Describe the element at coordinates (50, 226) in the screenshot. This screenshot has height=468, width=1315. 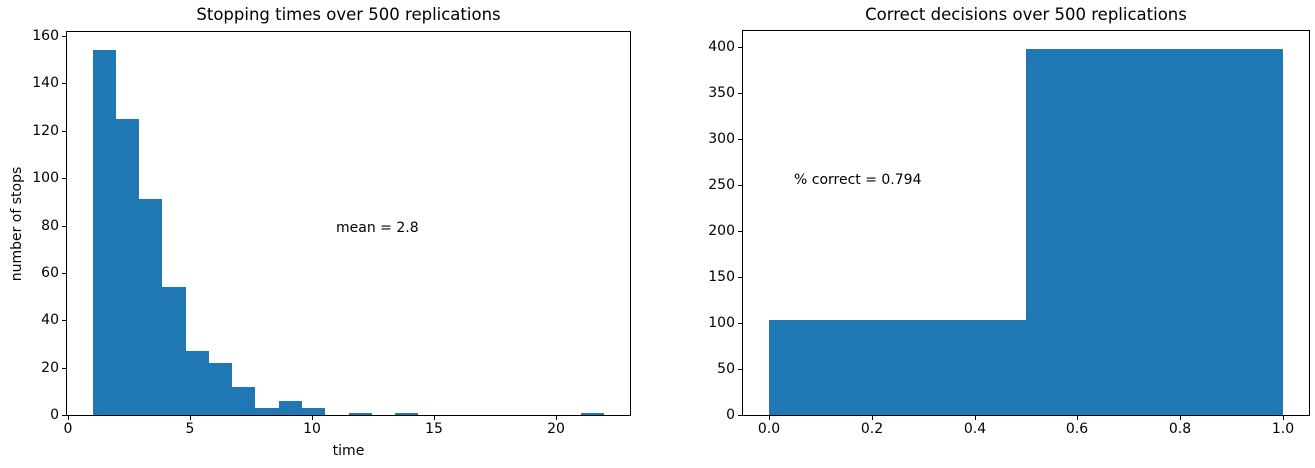
I see `y-axis-tick-label: 80` at that location.